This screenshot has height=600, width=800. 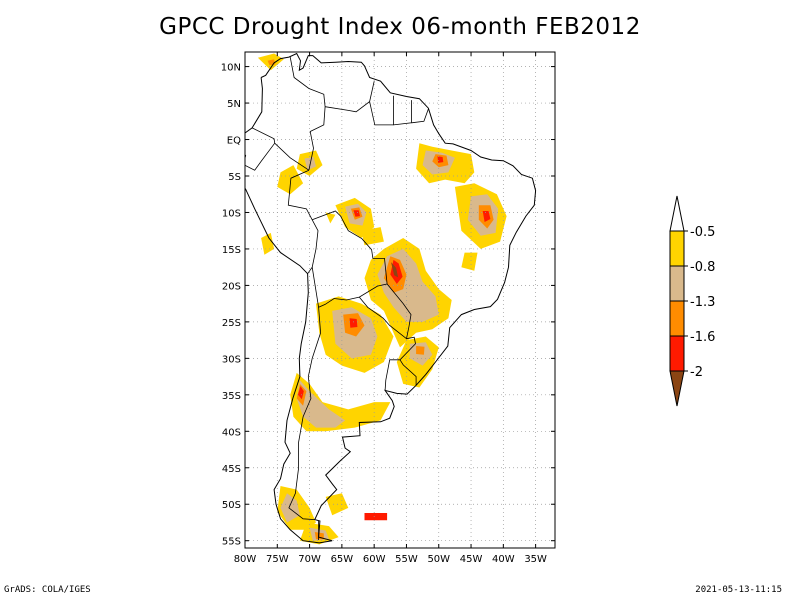 I want to click on legend-label: -0.5, so click(x=702, y=232).